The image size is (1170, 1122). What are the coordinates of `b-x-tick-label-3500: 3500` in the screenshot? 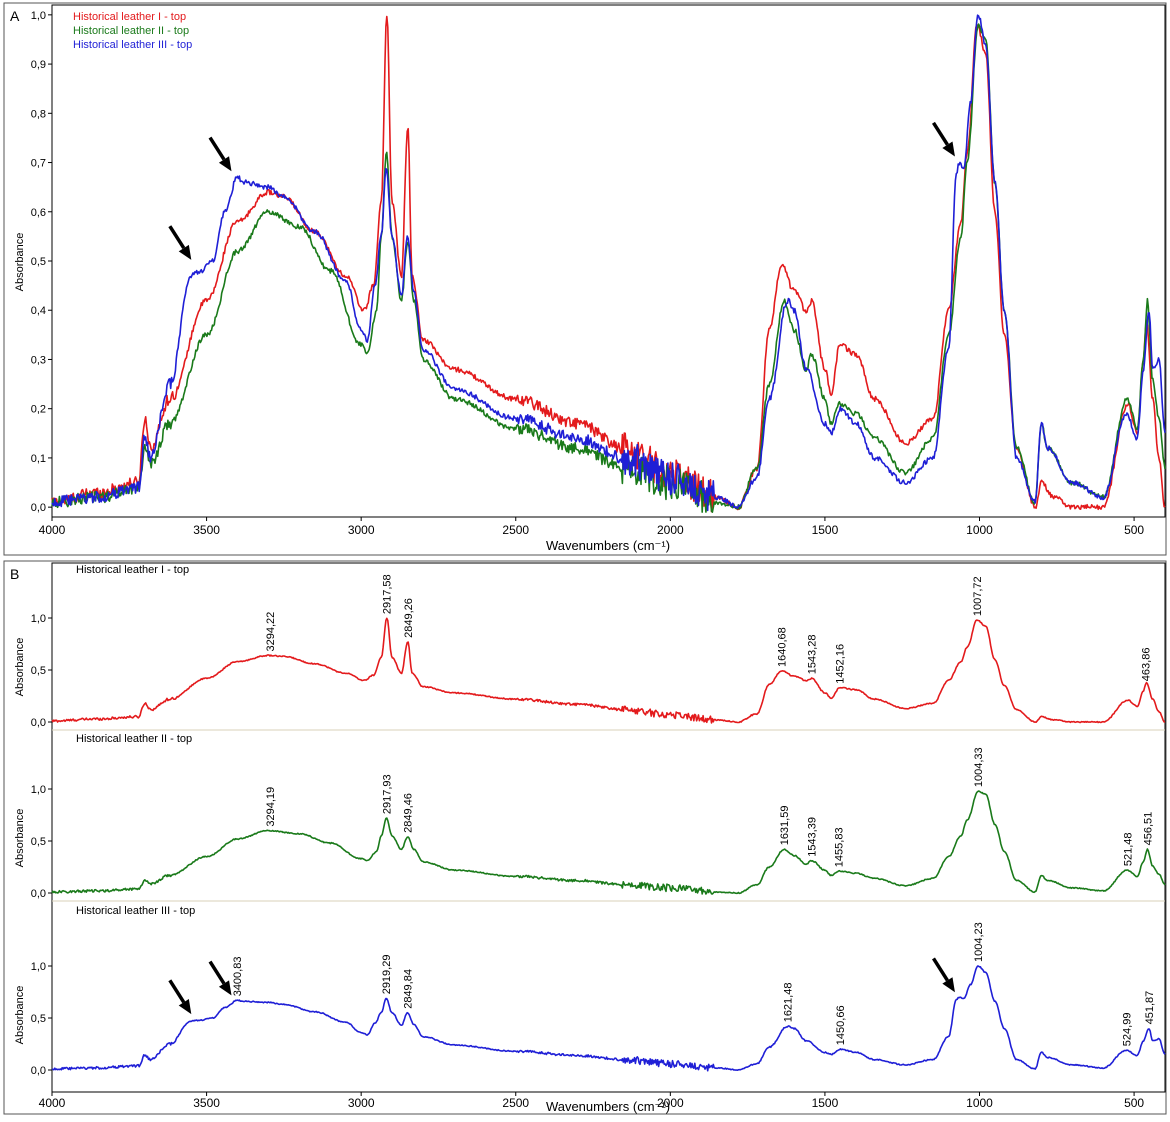 It's located at (206, 1103).